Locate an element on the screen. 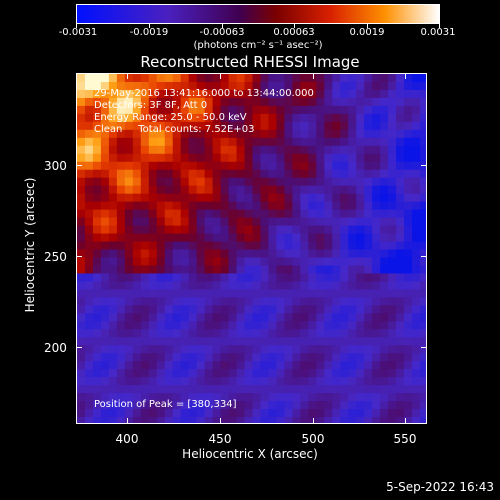  y-tick-label: 200 is located at coordinates (55, 348).